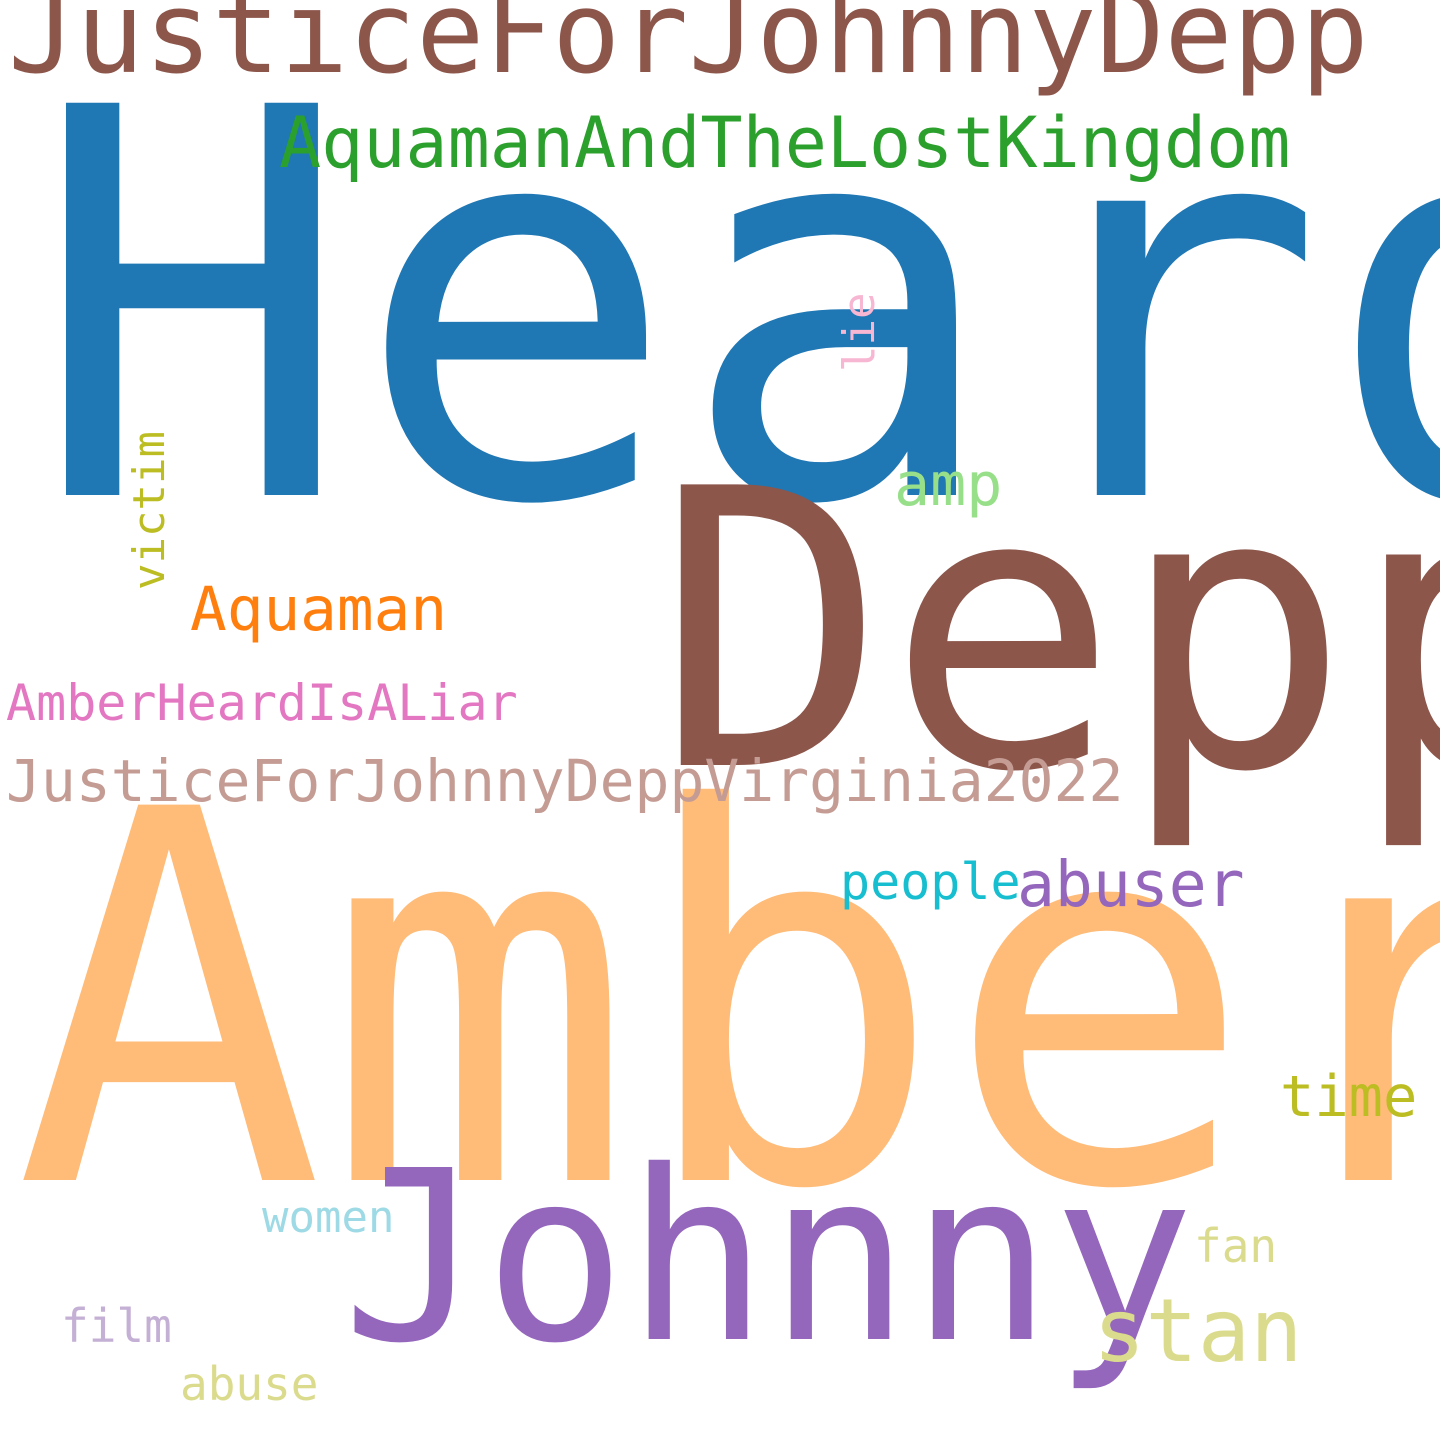  I want to click on word-amber-heard-is-a-liar: AmberHeardIsALiar, so click(262, 703).